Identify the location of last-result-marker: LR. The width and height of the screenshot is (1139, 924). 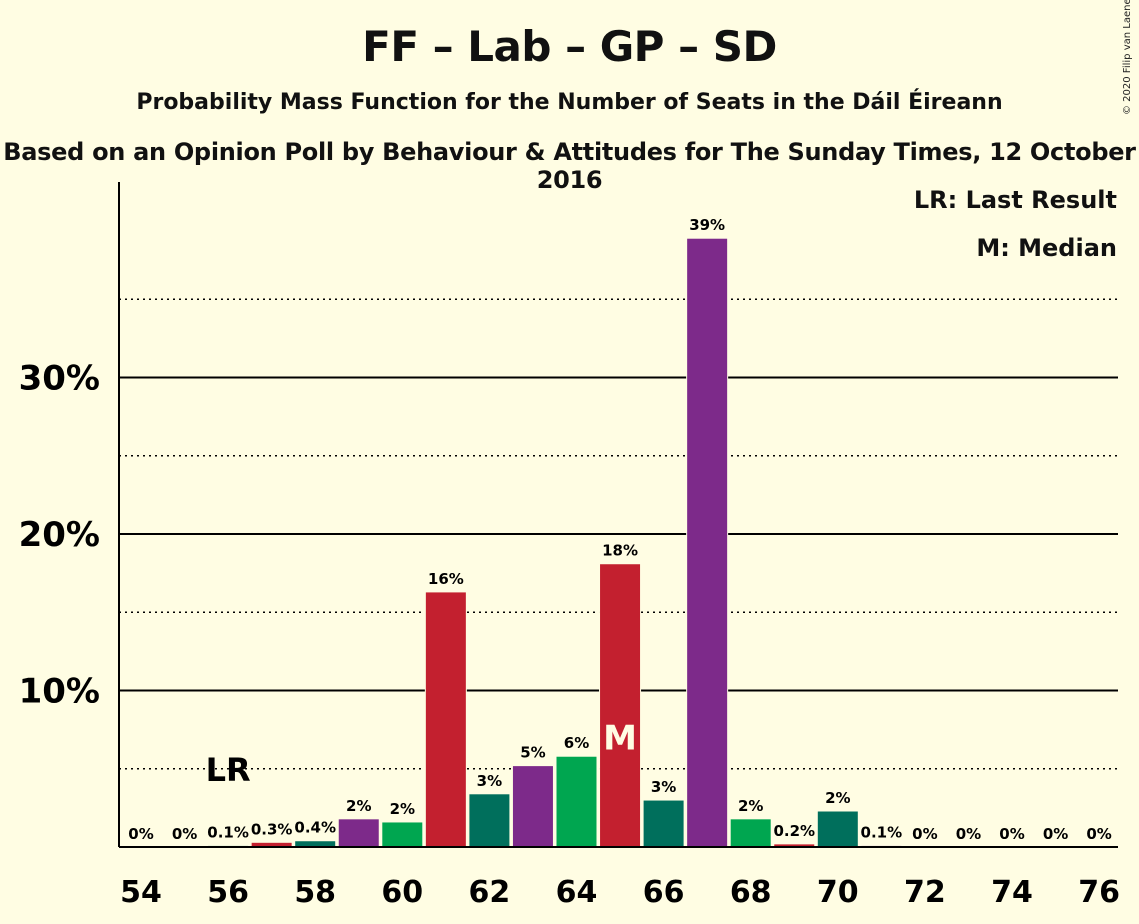
(228, 770).